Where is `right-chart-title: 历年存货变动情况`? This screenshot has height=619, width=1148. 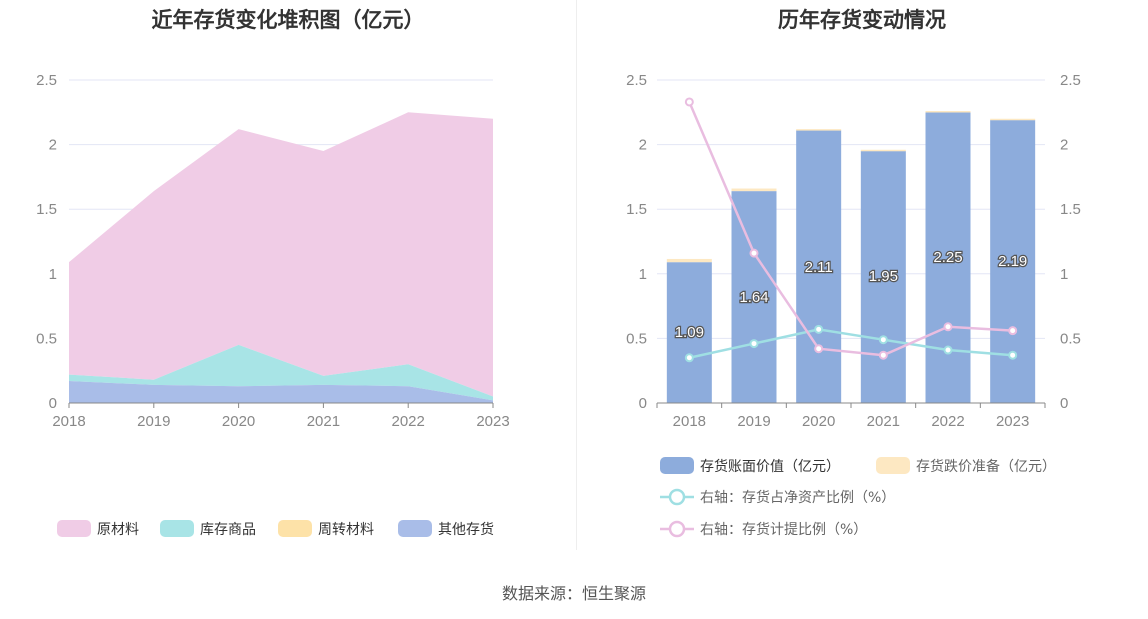
right-chart-title: 历年存货变动情况 is located at coordinates (862, 20).